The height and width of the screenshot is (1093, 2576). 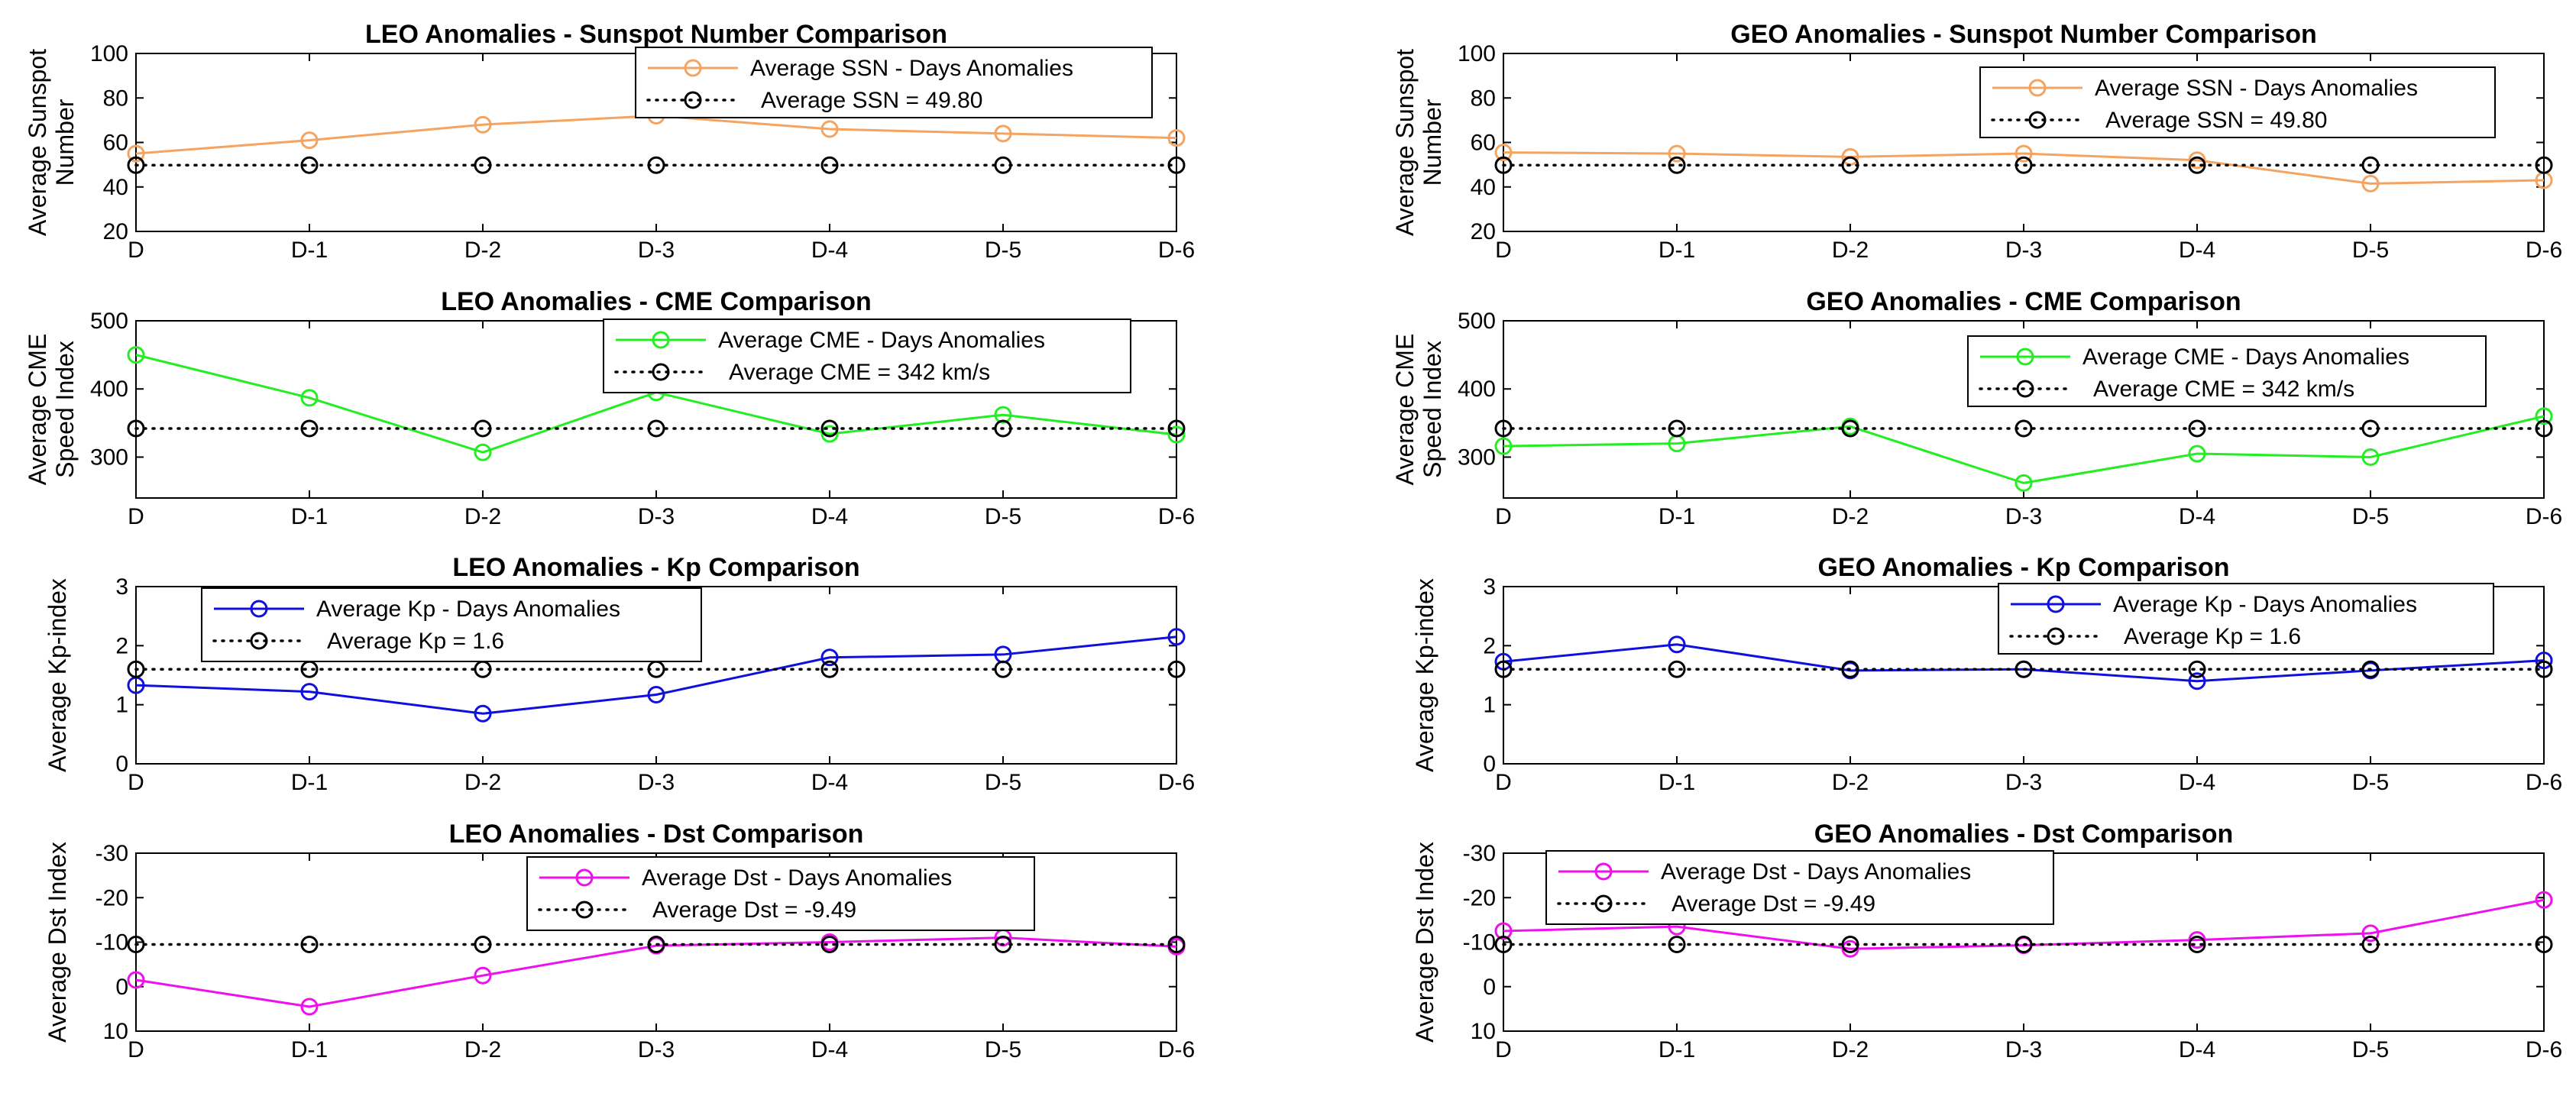 What do you see at coordinates (1405, 142) in the screenshot?
I see `y-axis-label: Average Sunspot` at bounding box center [1405, 142].